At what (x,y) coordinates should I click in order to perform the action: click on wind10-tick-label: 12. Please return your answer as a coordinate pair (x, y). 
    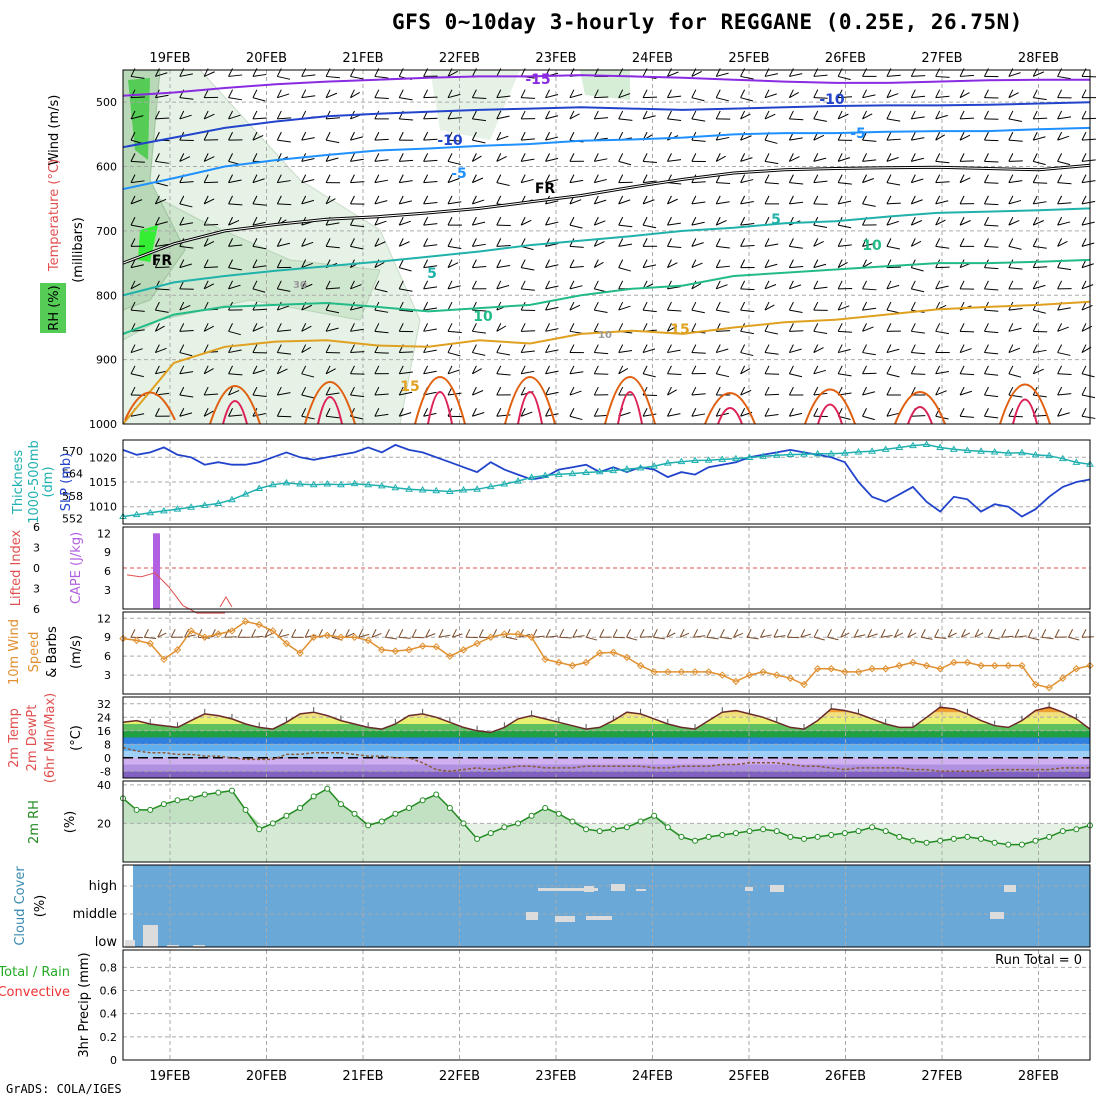
    Looking at the image, I should click on (104, 618).